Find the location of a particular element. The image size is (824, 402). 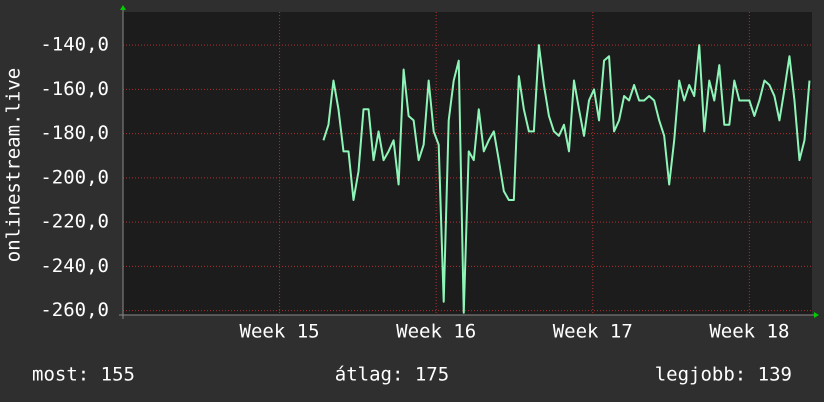

y-tick-label: -180,0 is located at coordinates (74, 133).